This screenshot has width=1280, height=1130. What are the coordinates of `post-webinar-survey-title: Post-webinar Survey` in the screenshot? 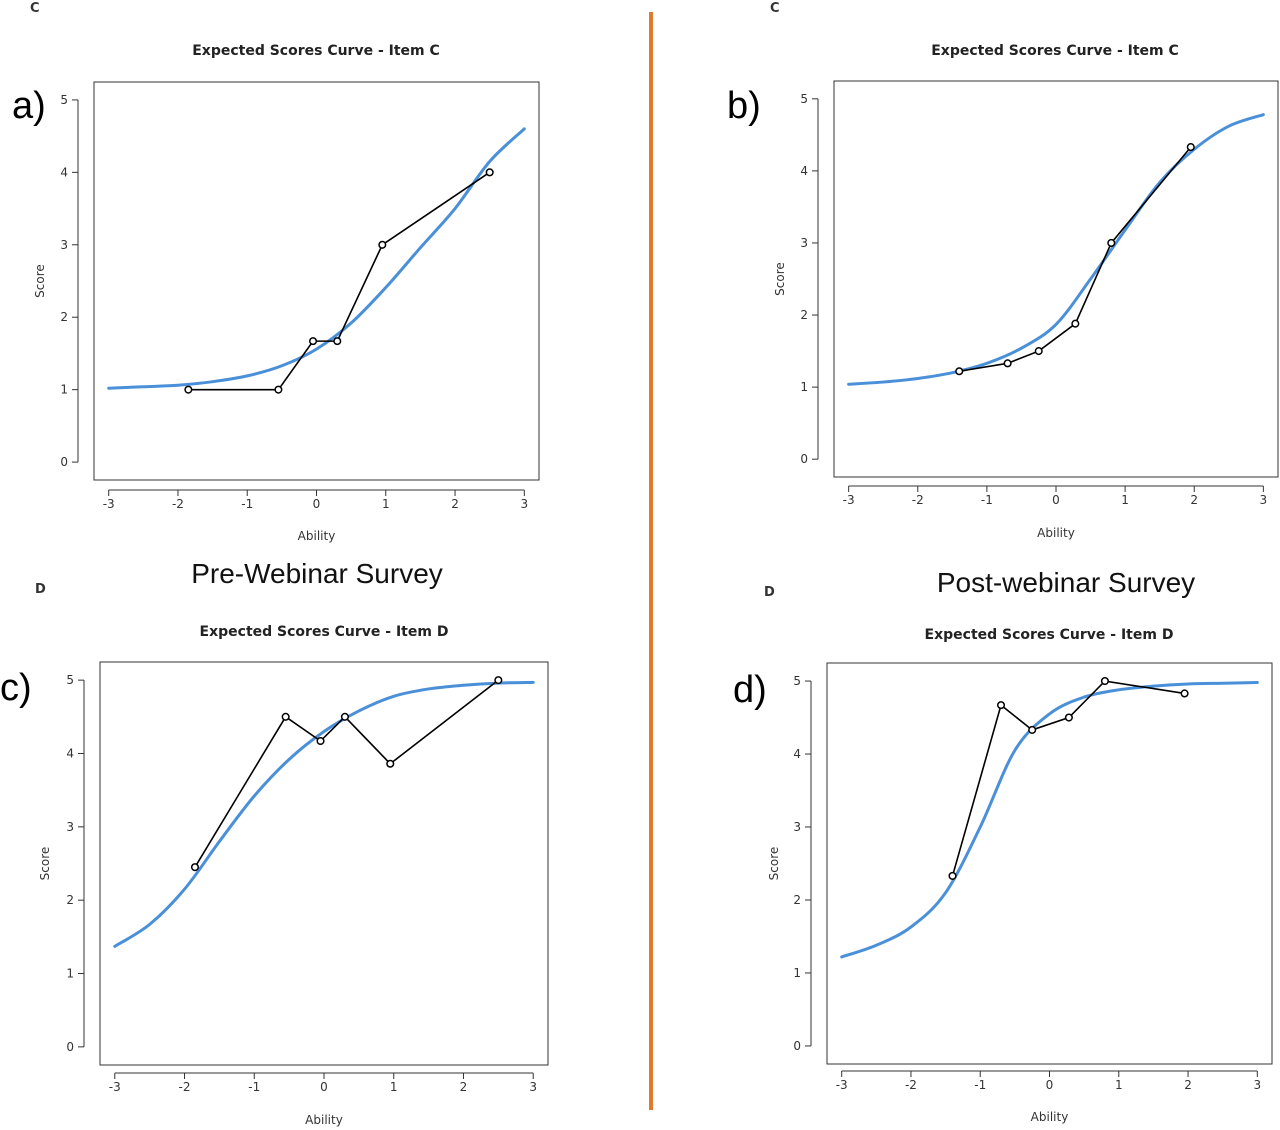 It's located at (1066, 582).